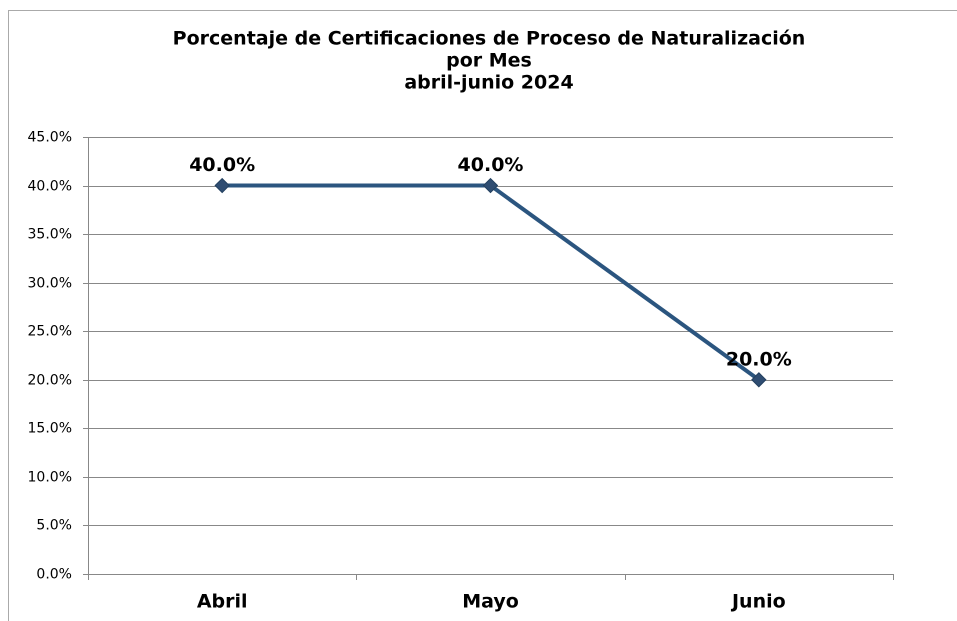  What do you see at coordinates (54, 575) in the screenshot?
I see `y-tick-label: 0.0%` at bounding box center [54, 575].